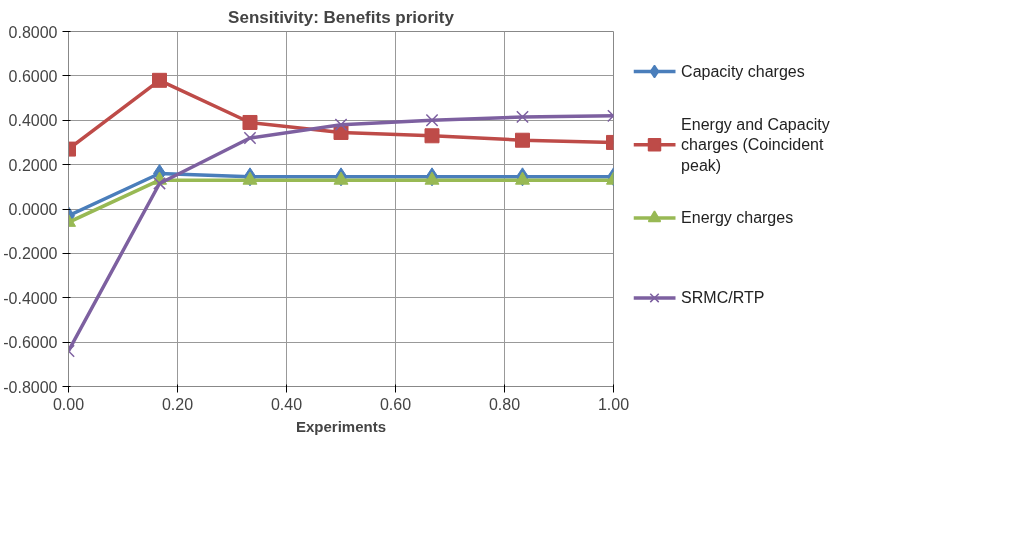  I want to click on legend-label: Capacity charges, so click(743, 71).